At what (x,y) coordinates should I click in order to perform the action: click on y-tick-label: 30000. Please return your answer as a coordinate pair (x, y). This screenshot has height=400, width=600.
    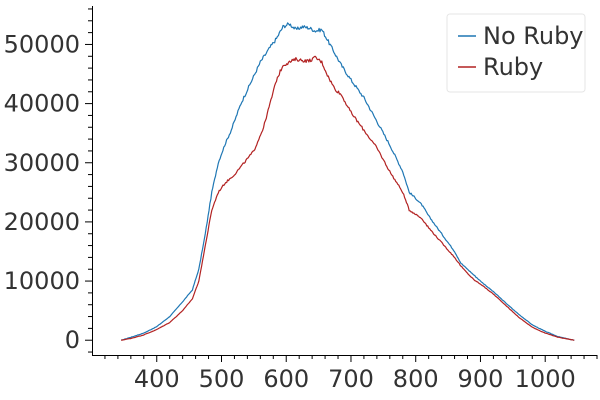
    Looking at the image, I should click on (42, 163).